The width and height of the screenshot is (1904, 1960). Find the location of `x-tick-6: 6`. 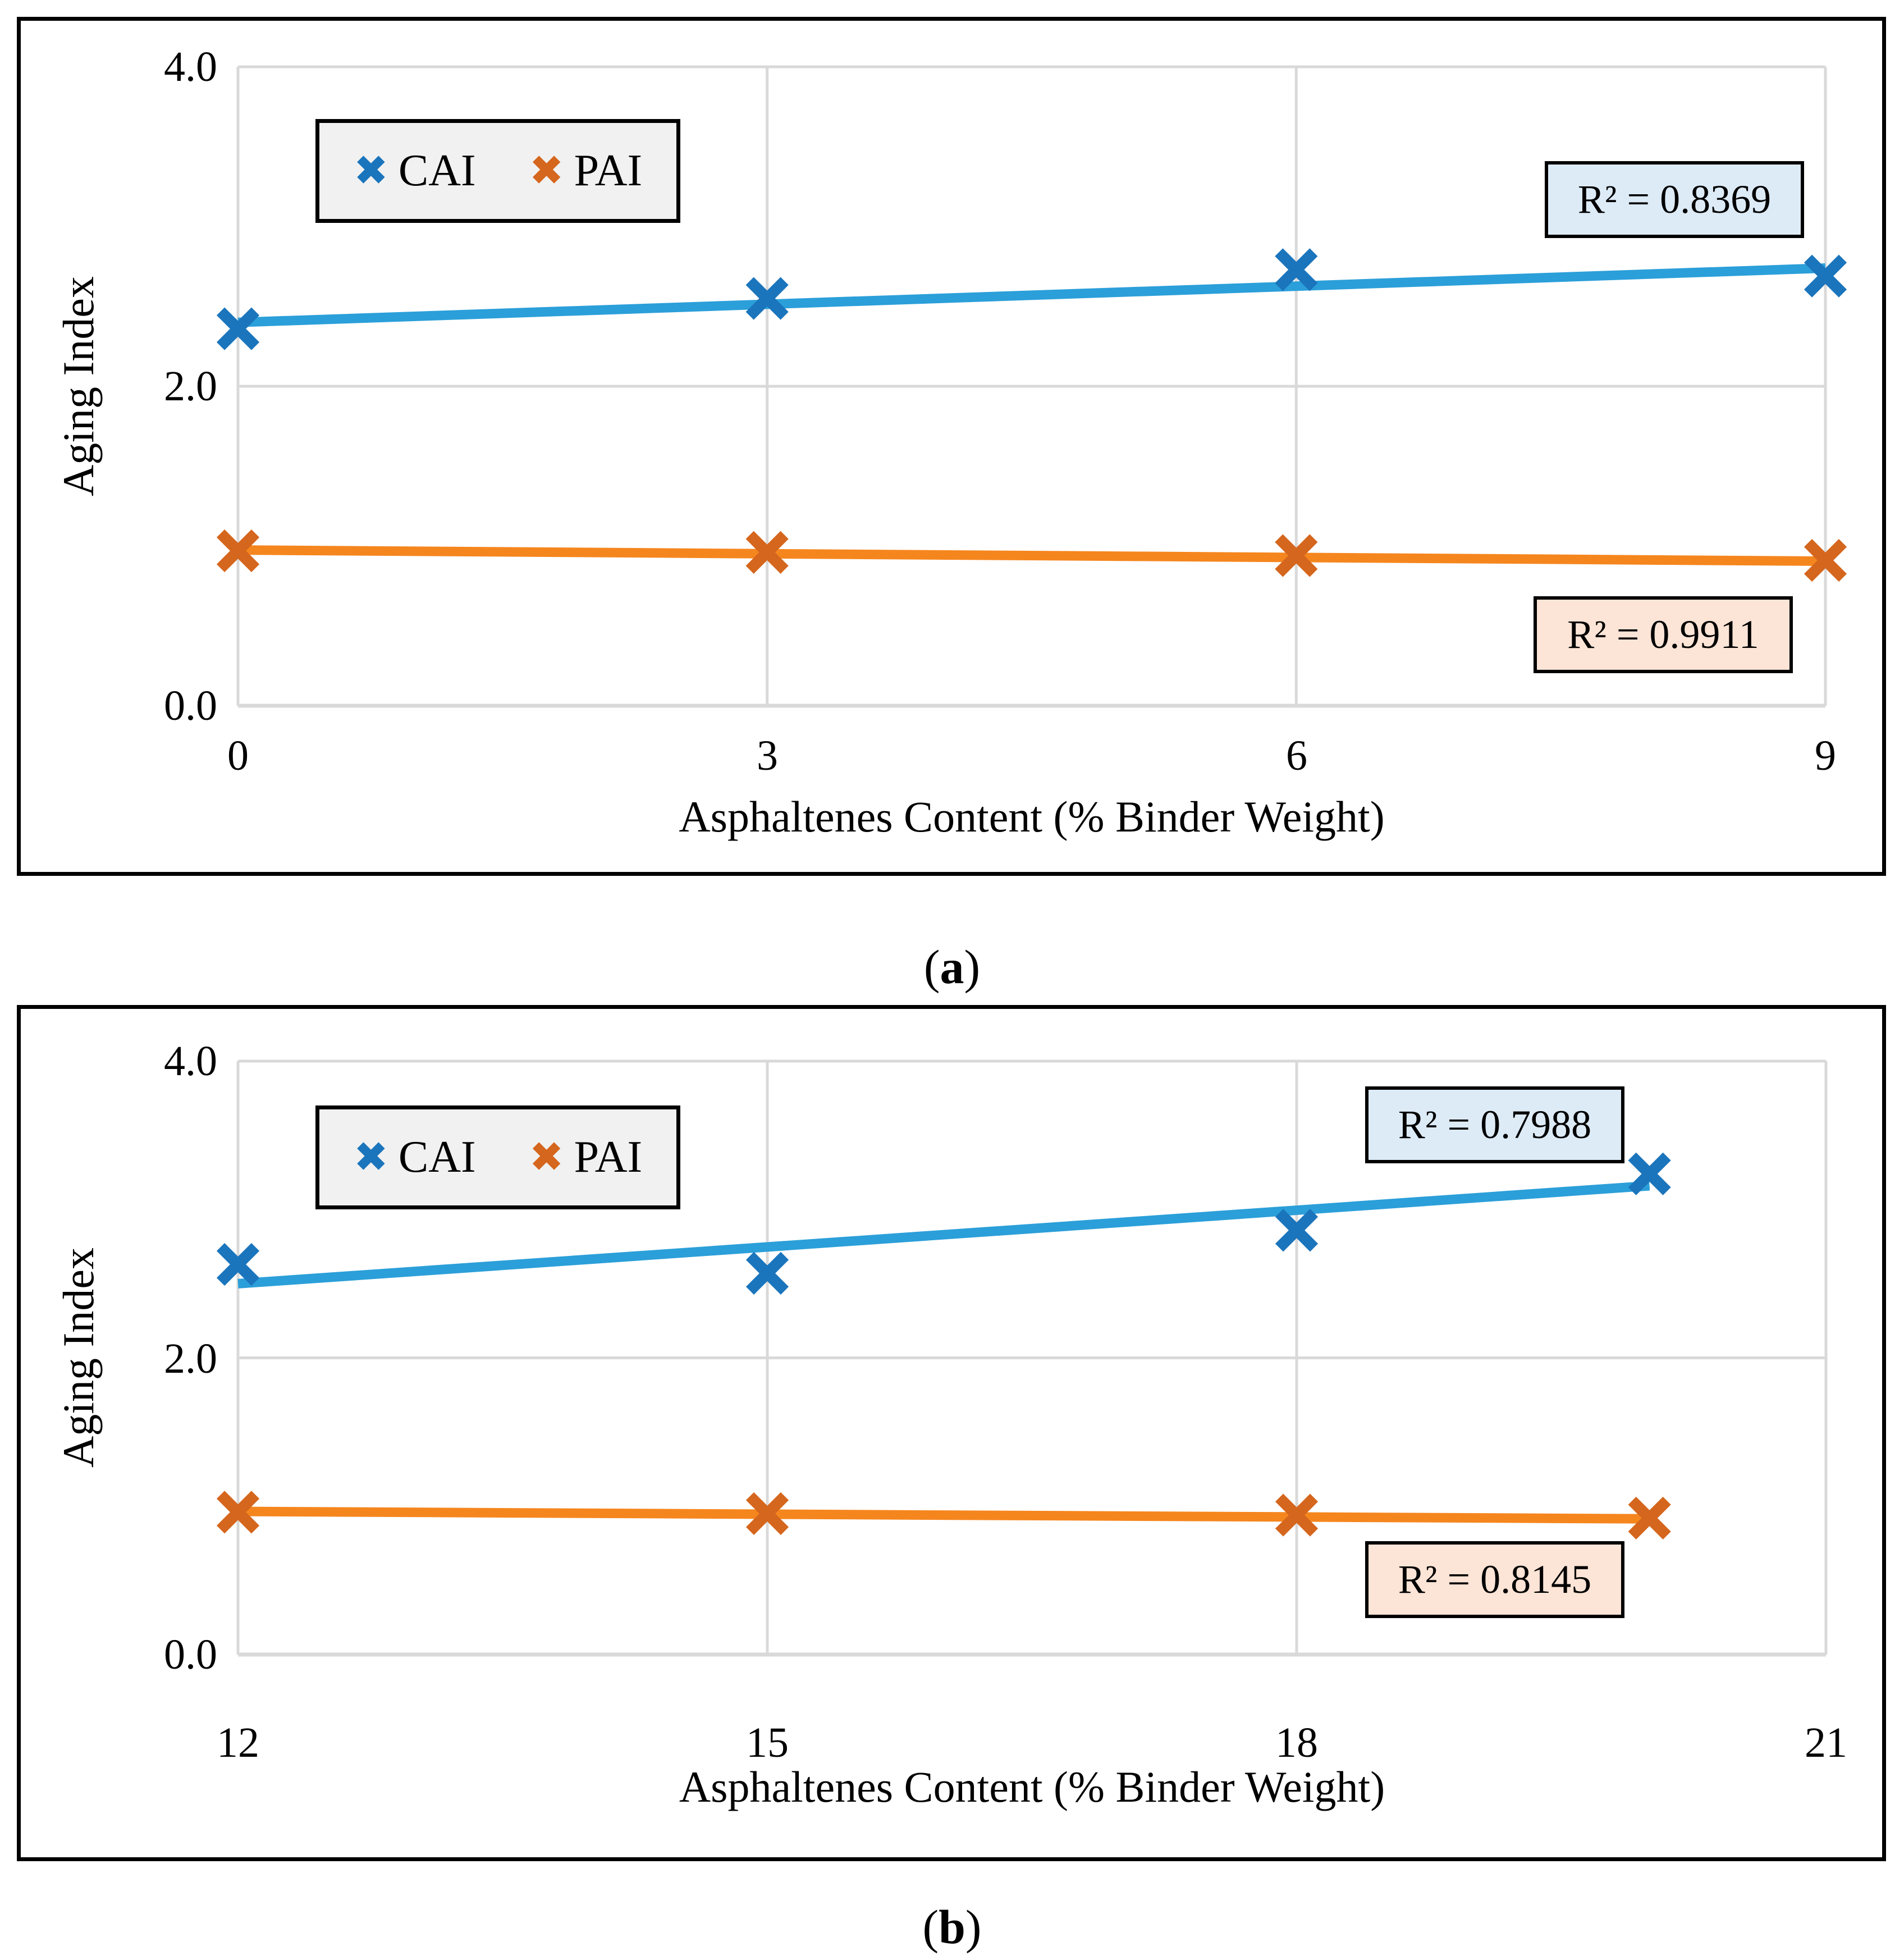

x-tick-6: 6 is located at coordinates (1297, 755).